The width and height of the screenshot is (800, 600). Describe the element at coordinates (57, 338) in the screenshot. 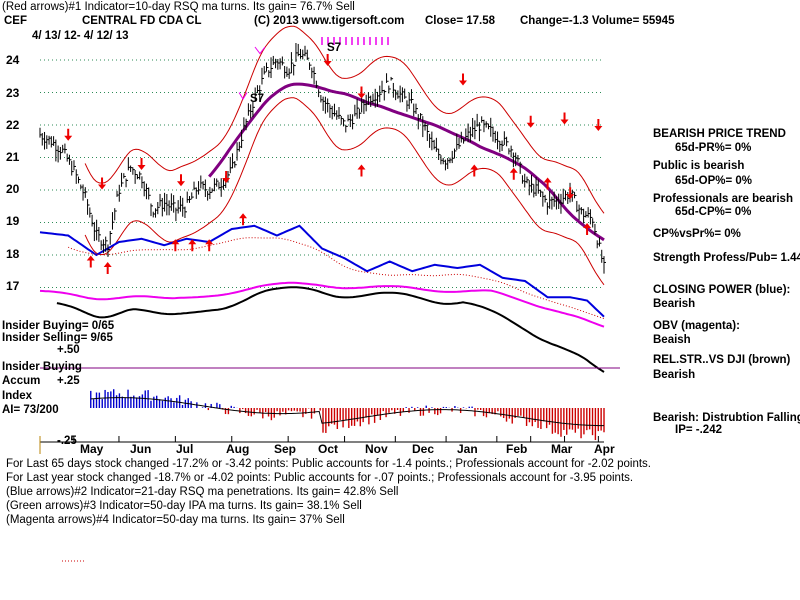

I see `insider-selling-ratio: Insider Selling= 9/65` at that location.